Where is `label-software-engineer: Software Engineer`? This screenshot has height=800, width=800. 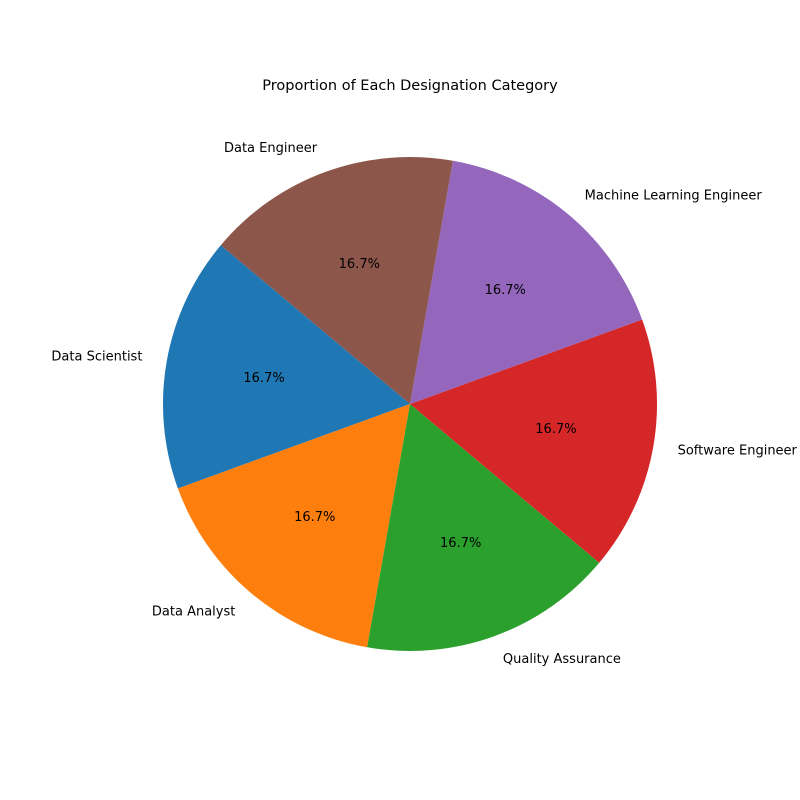 label-software-engineer: Software Engineer is located at coordinates (738, 451).